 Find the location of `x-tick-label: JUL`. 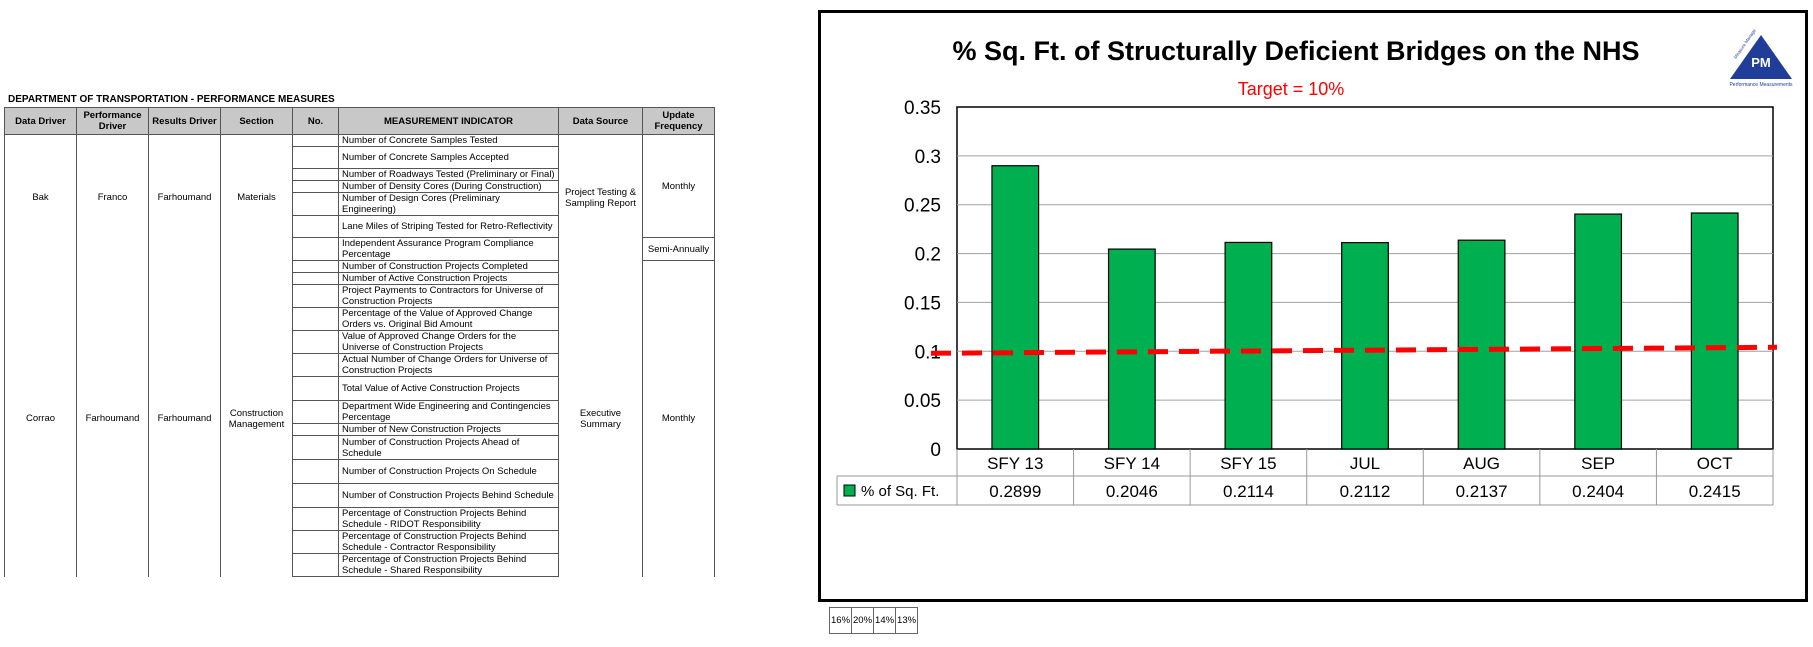

x-tick-label: JUL is located at coordinates (1365, 463).